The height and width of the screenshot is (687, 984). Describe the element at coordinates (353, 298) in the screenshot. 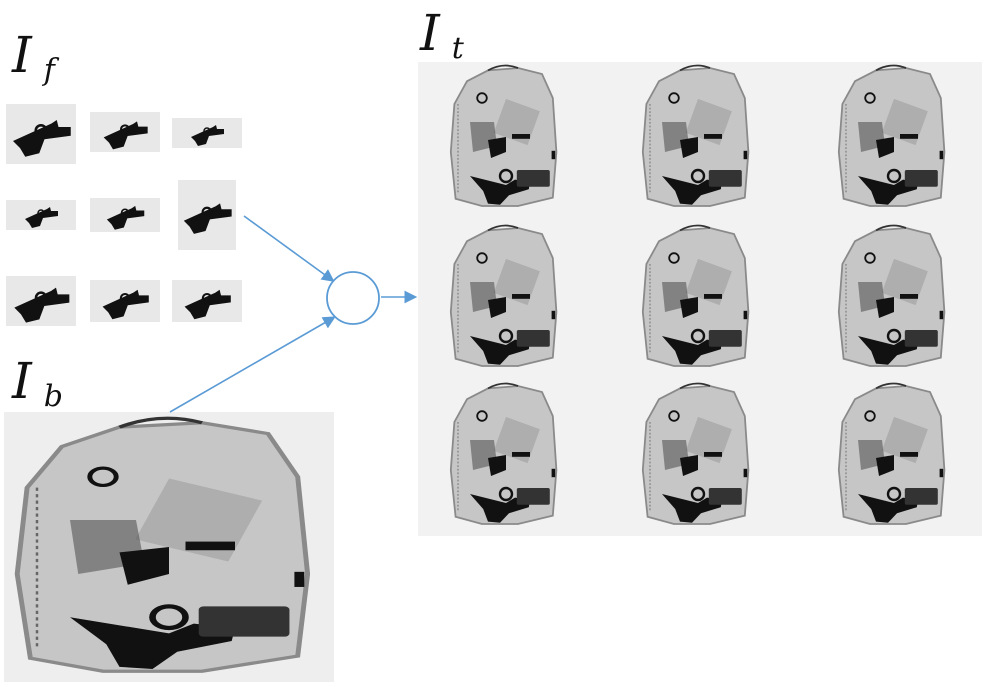

I see `combine-node` at that location.